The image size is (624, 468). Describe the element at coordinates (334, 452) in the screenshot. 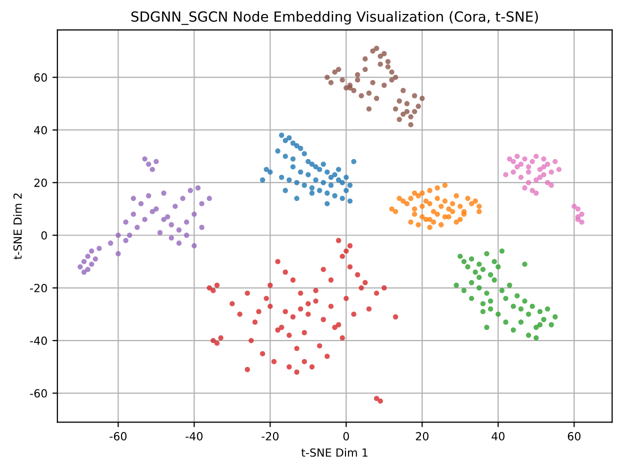

I see `x-axis-title: t-SNE Dim 1` at that location.